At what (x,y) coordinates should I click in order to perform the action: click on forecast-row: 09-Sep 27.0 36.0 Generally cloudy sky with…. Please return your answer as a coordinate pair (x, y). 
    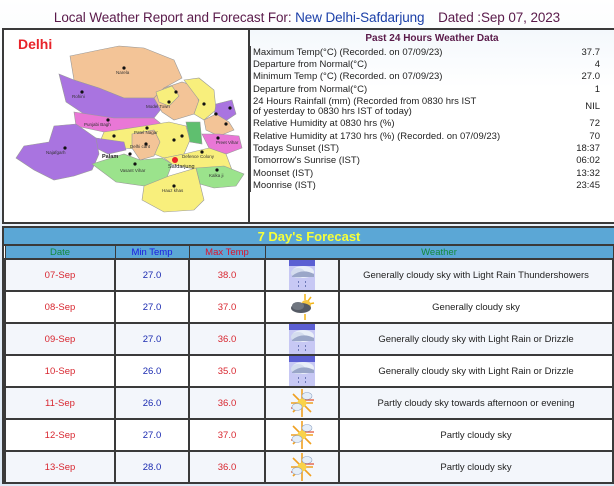
    Looking at the image, I should click on (309, 339).